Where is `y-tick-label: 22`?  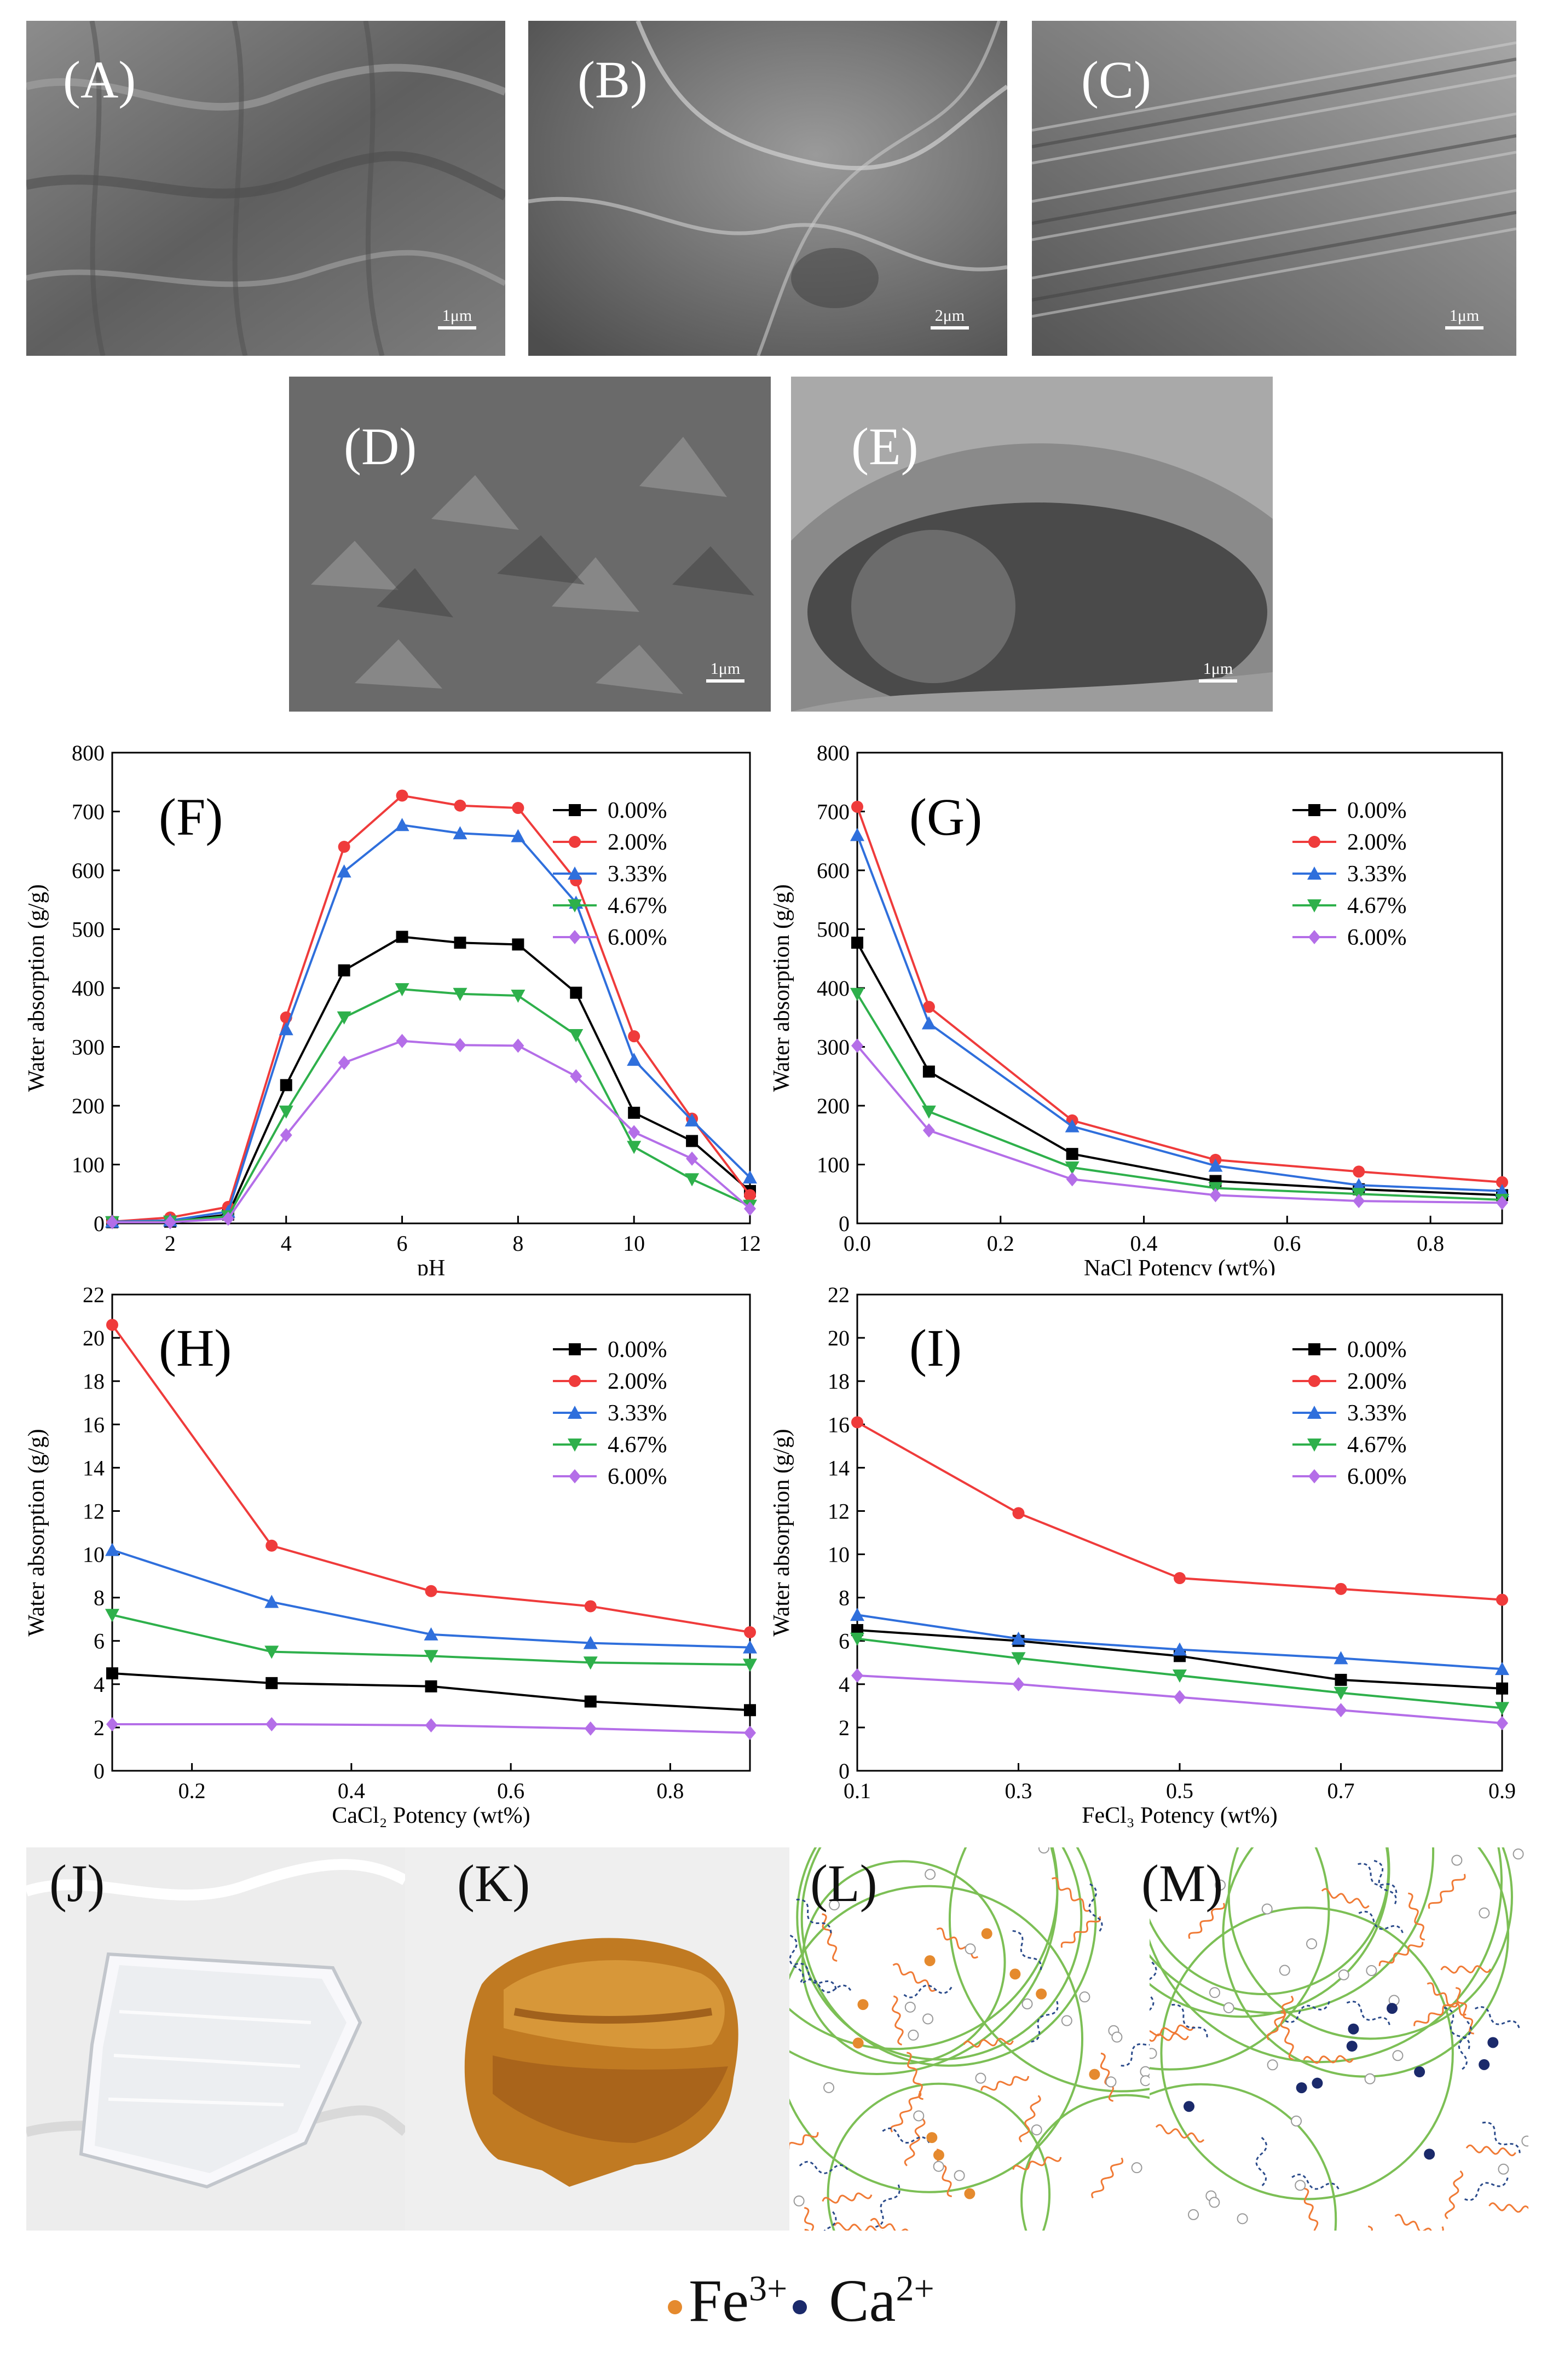
y-tick-label: 22 is located at coordinates (839, 1295).